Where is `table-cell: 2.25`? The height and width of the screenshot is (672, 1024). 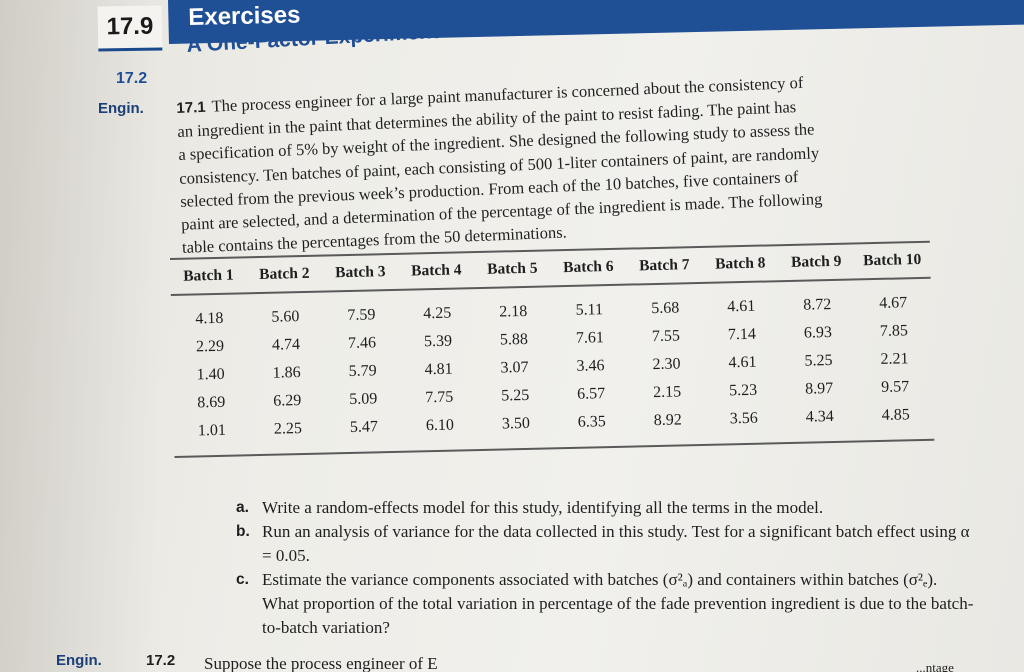 table-cell: 2.25 is located at coordinates (288, 428).